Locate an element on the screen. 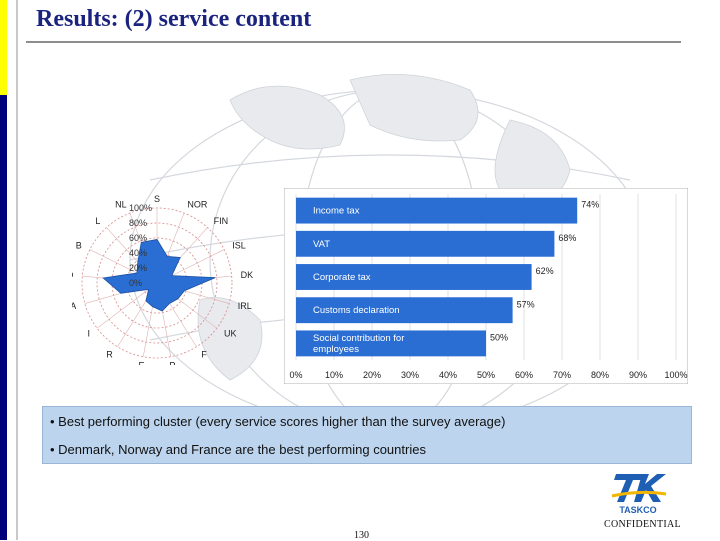  bar-category-label: Social contribution for is located at coordinates (358, 338).